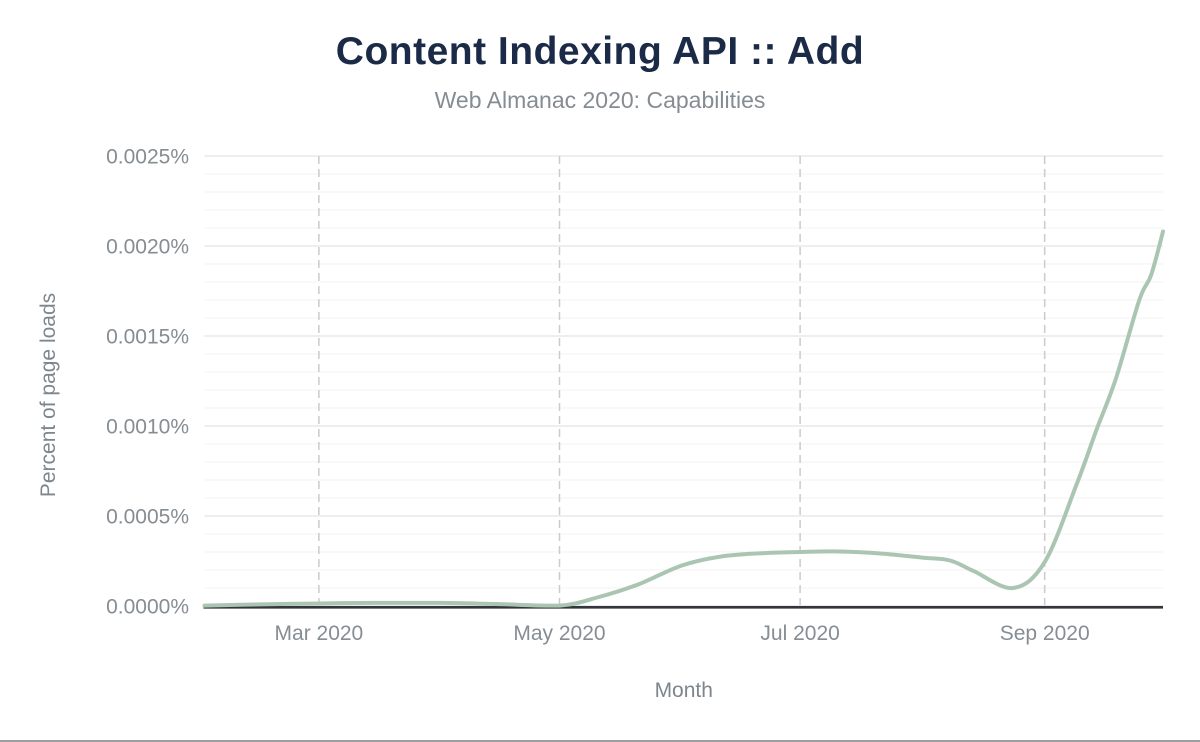 The height and width of the screenshot is (742, 1200). Describe the element at coordinates (684, 690) in the screenshot. I see `x-axis-title: Month` at that location.